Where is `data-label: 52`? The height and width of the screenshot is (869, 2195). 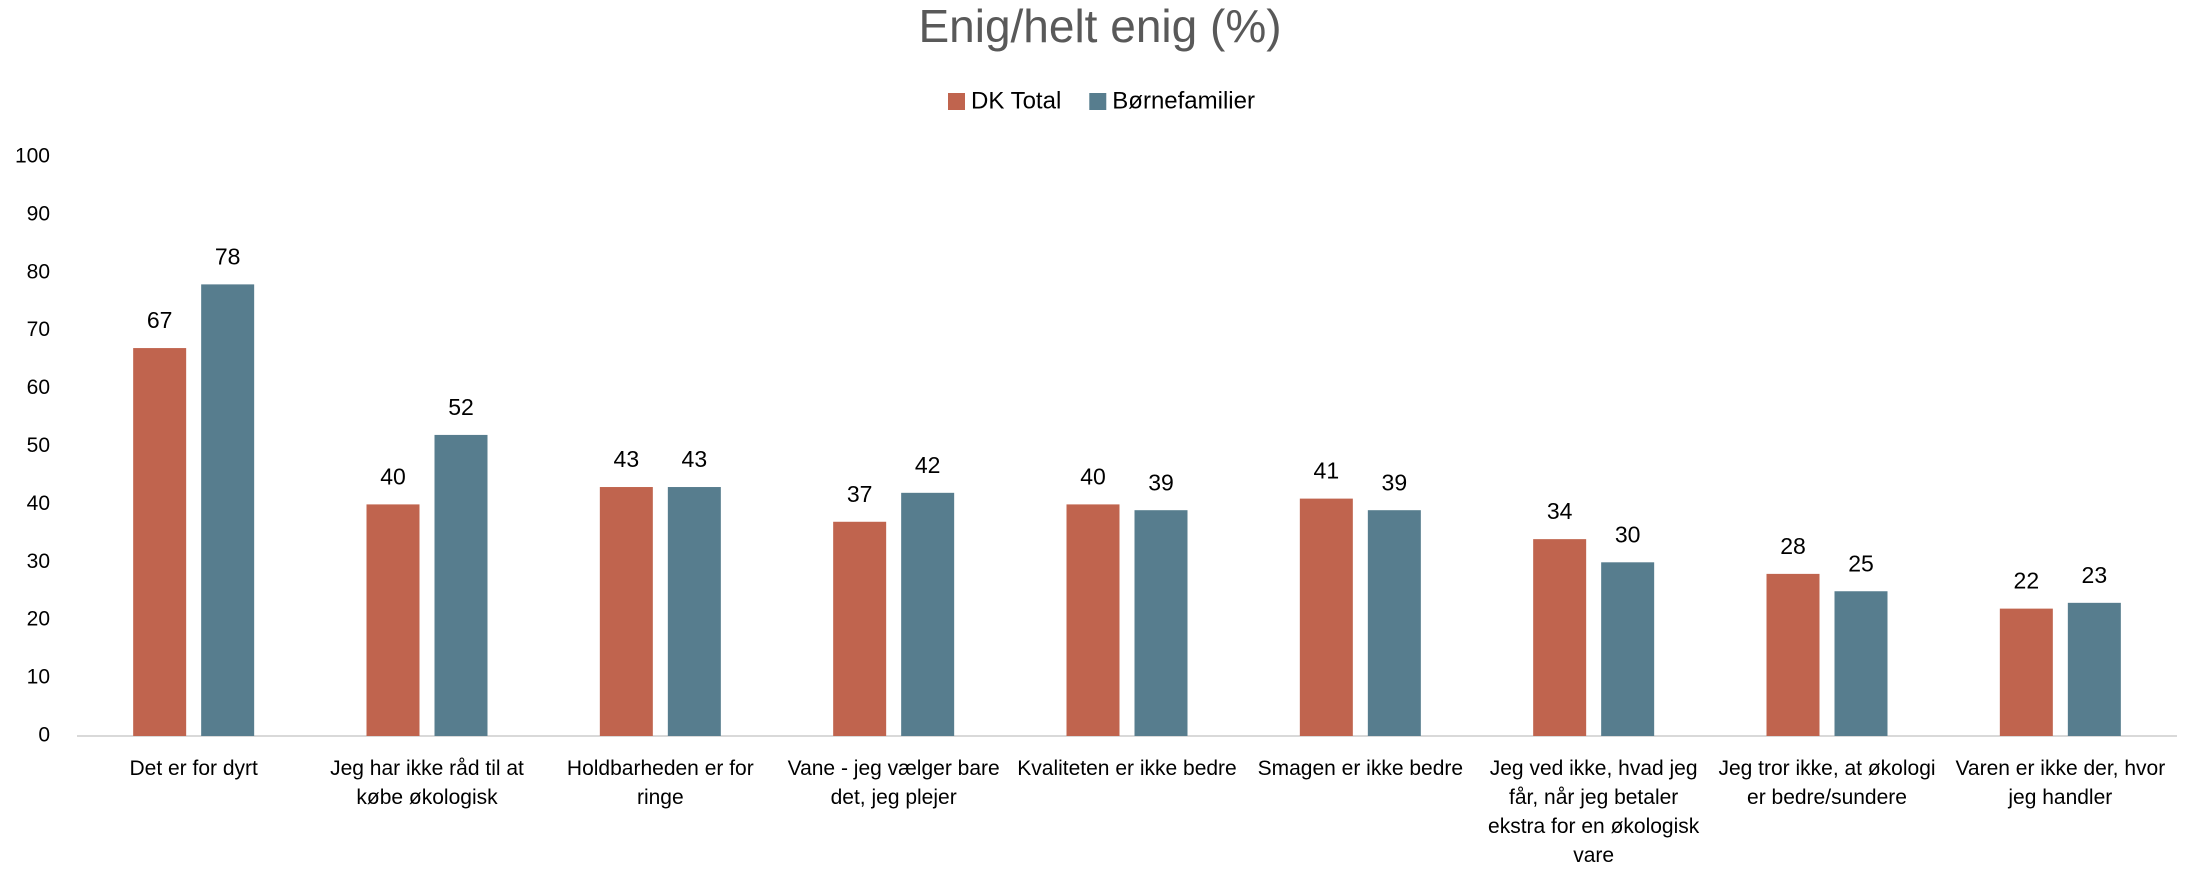 data-label: 52 is located at coordinates (461, 407).